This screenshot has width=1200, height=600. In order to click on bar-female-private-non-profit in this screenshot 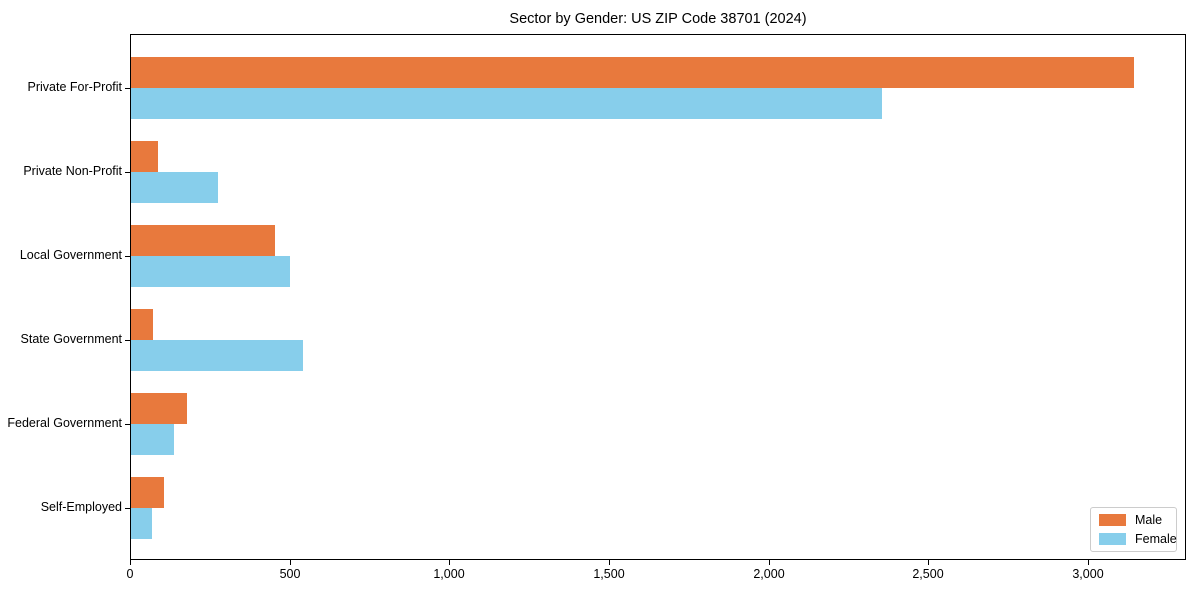, I will do `click(174, 187)`.